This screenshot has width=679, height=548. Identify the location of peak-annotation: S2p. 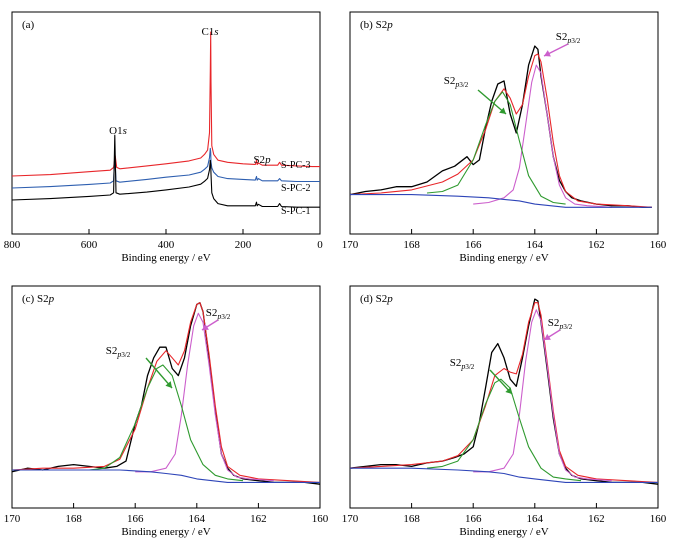
(262, 160).